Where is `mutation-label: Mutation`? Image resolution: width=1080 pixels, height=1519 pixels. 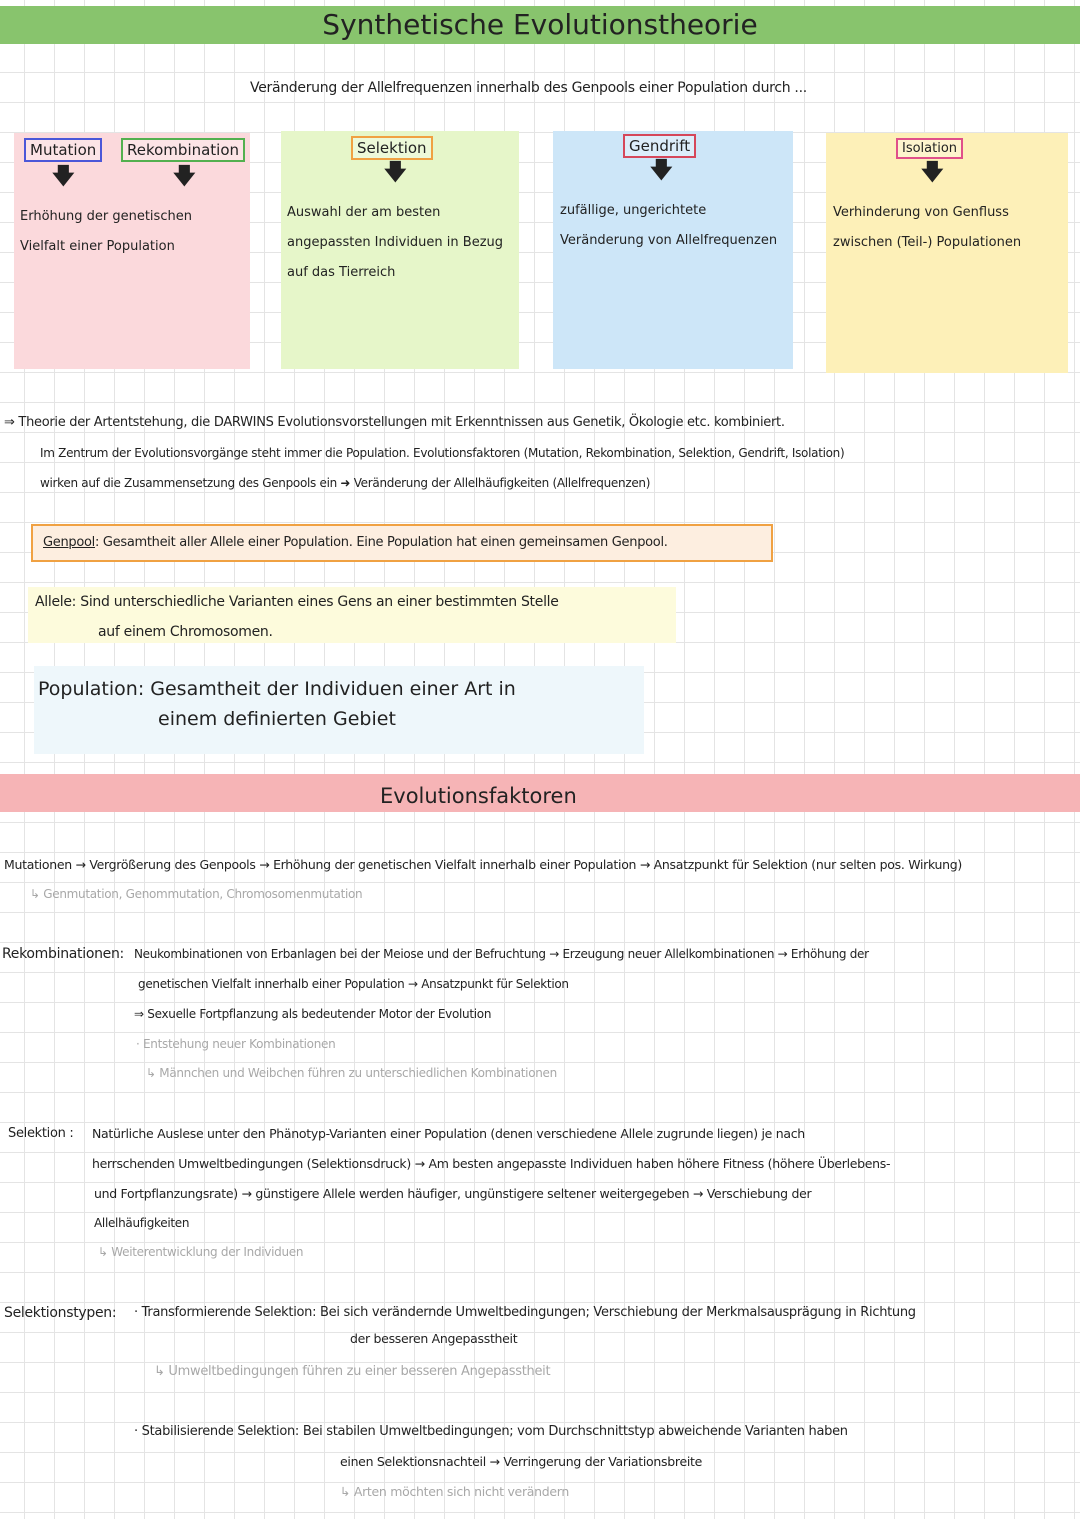
mutation-label: Mutation is located at coordinates (63, 150).